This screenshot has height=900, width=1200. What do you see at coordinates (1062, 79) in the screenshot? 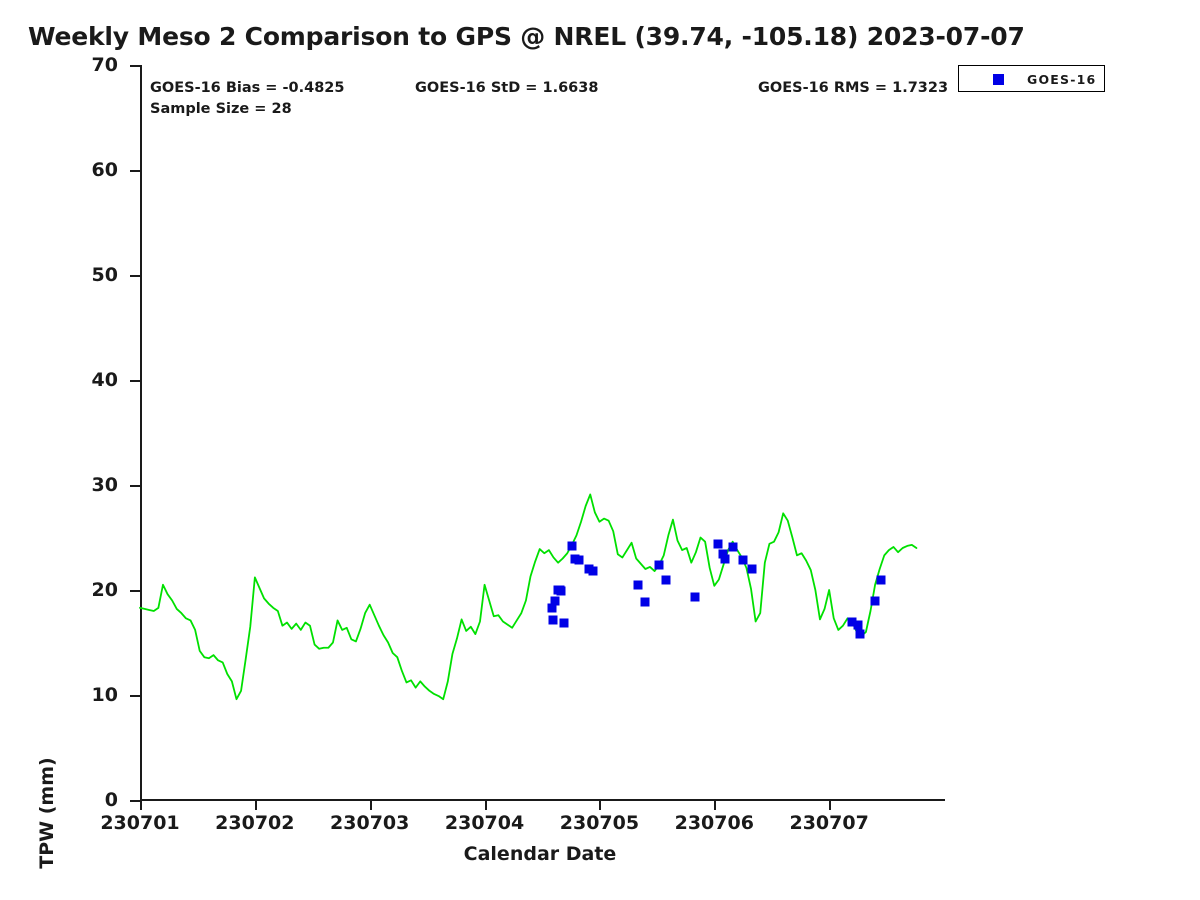
I see `legend-label-goes16: GOES-16` at bounding box center [1062, 79].